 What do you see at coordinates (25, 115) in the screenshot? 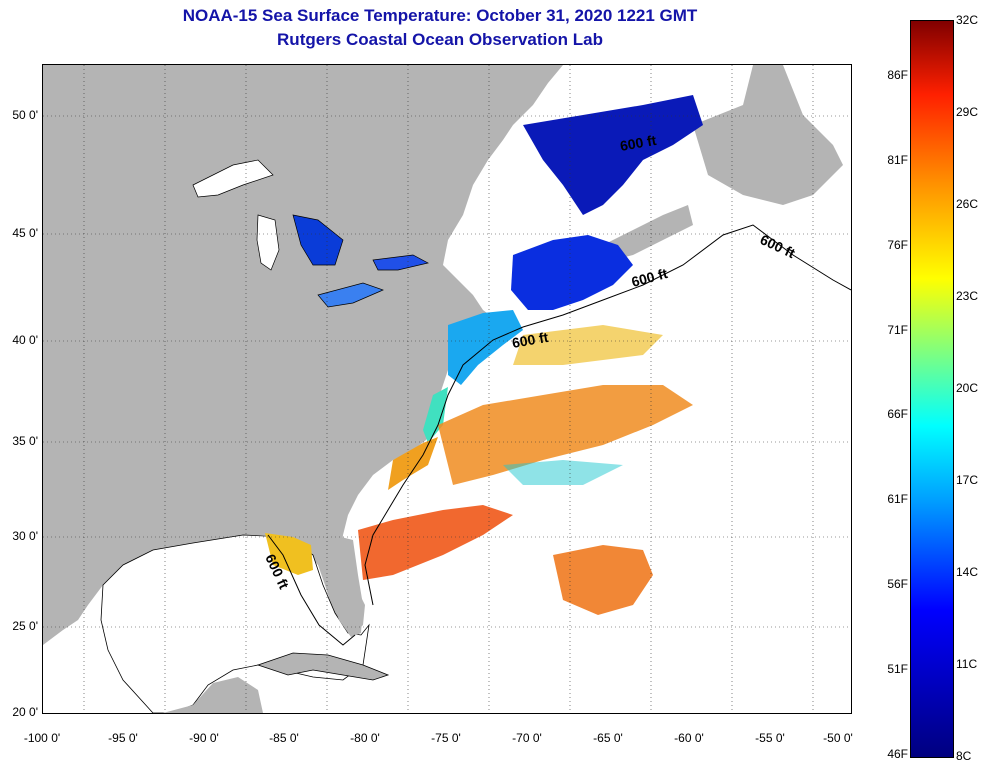
I see `lat-label: 50 0'` at bounding box center [25, 115].